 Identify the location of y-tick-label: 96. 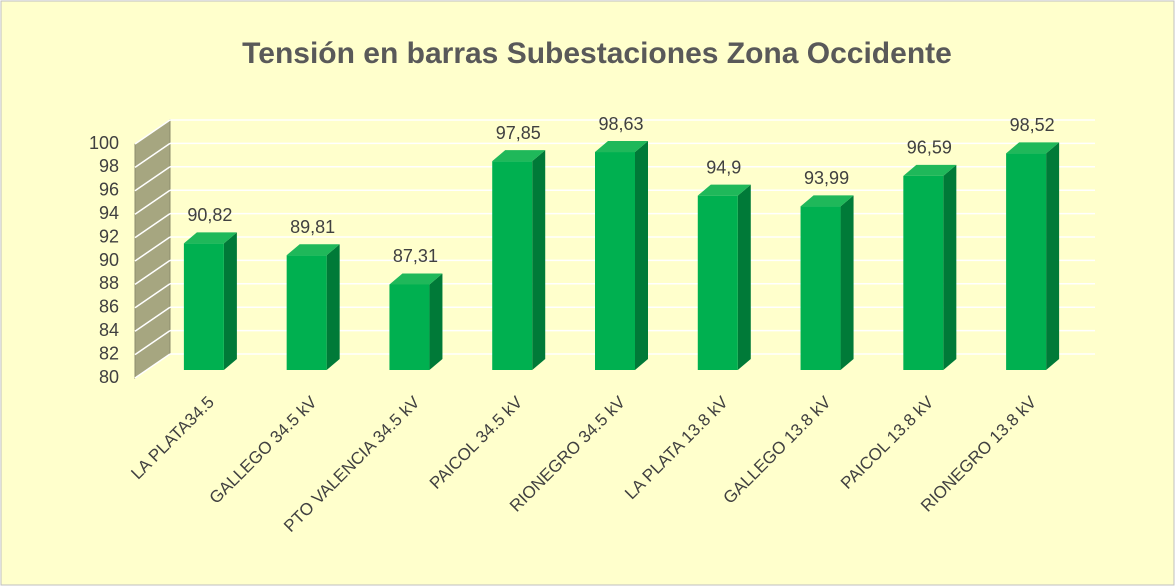
(109, 190).